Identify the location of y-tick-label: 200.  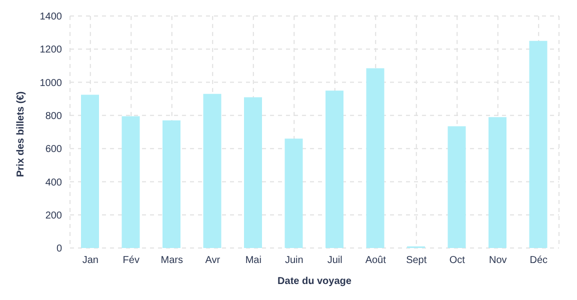
(53, 216).